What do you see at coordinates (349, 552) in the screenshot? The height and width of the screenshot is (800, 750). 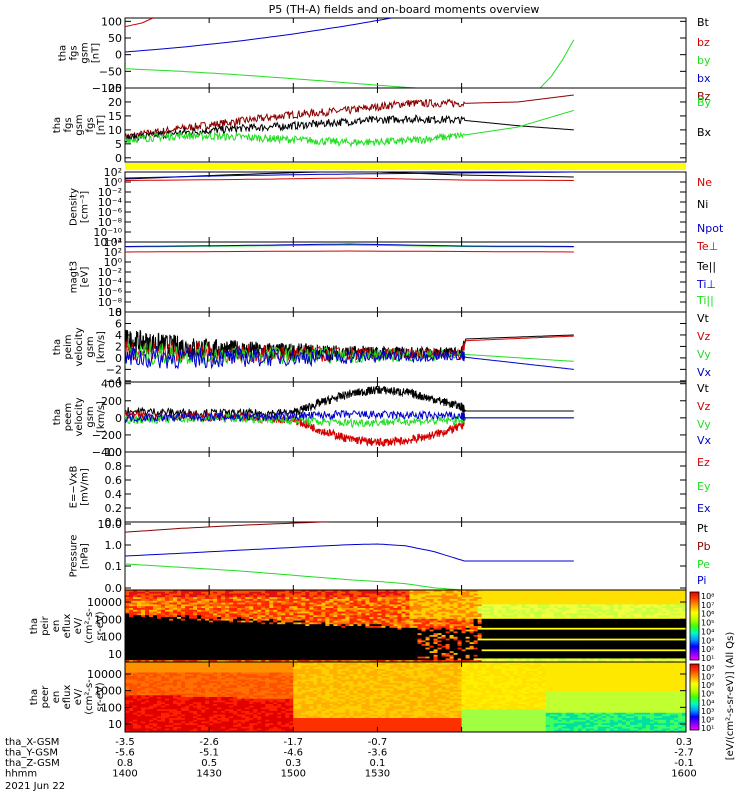 I see `series-line-Pi` at bounding box center [349, 552].